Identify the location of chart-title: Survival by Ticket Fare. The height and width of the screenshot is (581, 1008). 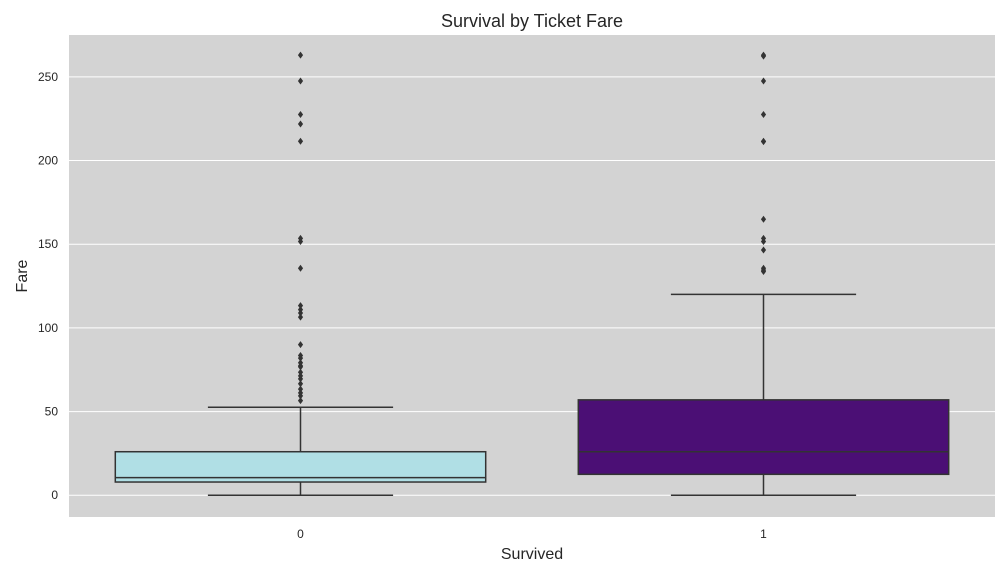
(532, 21).